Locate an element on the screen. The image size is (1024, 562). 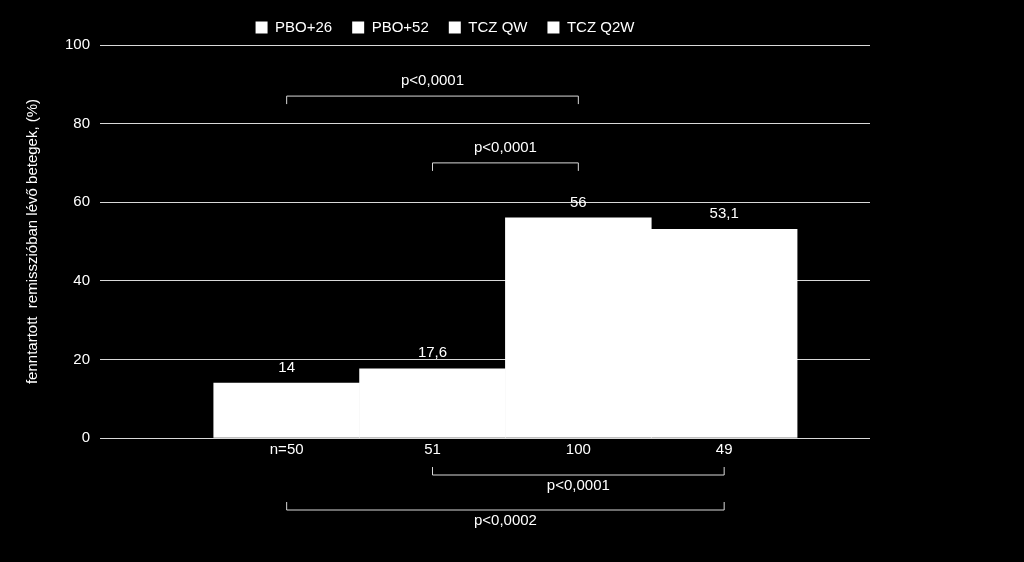
data-label: 17,6 is located at coordinates (432, 352).